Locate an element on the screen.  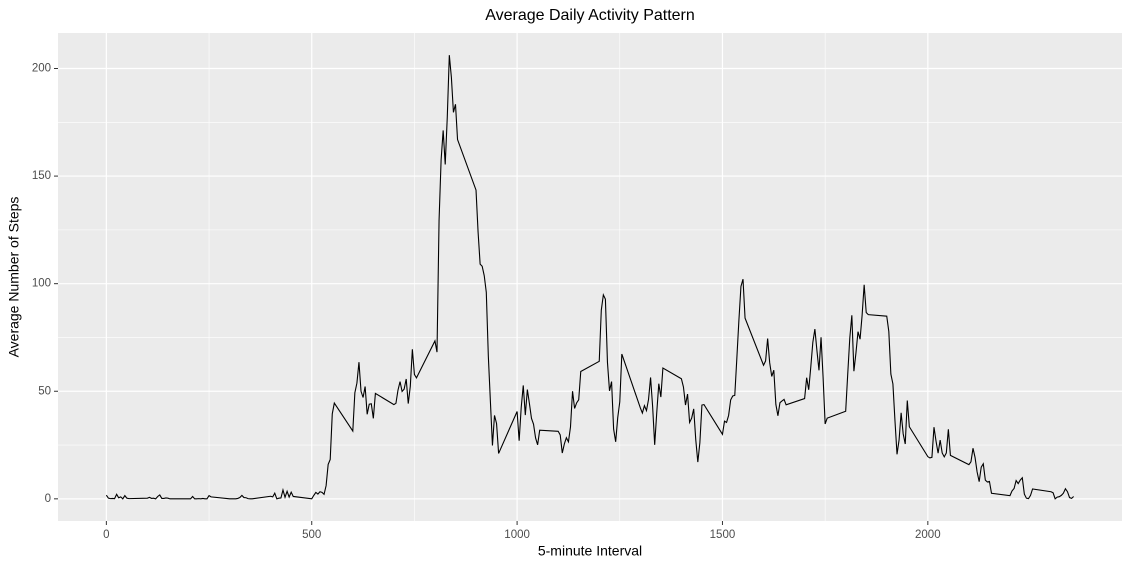
x-tick-label: 0 is located at coordinates (106, 535).